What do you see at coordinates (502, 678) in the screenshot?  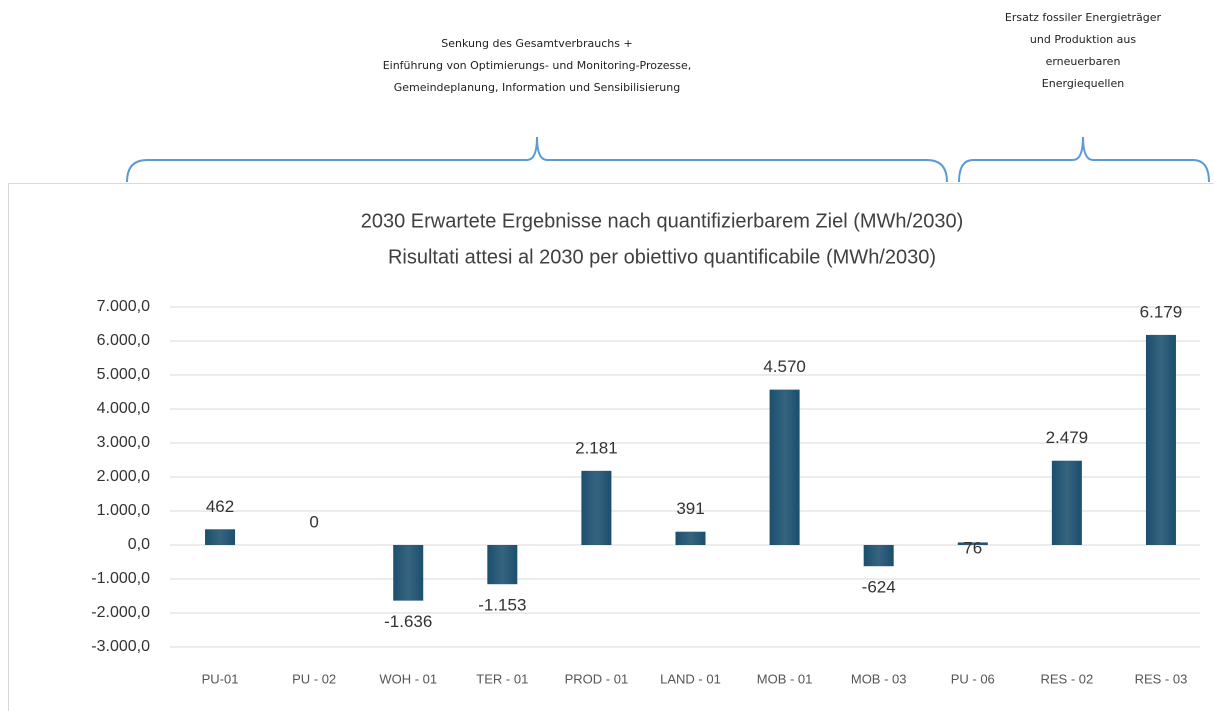 I see `x-tick-label: TER - 01` at bounding box center [502, 678].